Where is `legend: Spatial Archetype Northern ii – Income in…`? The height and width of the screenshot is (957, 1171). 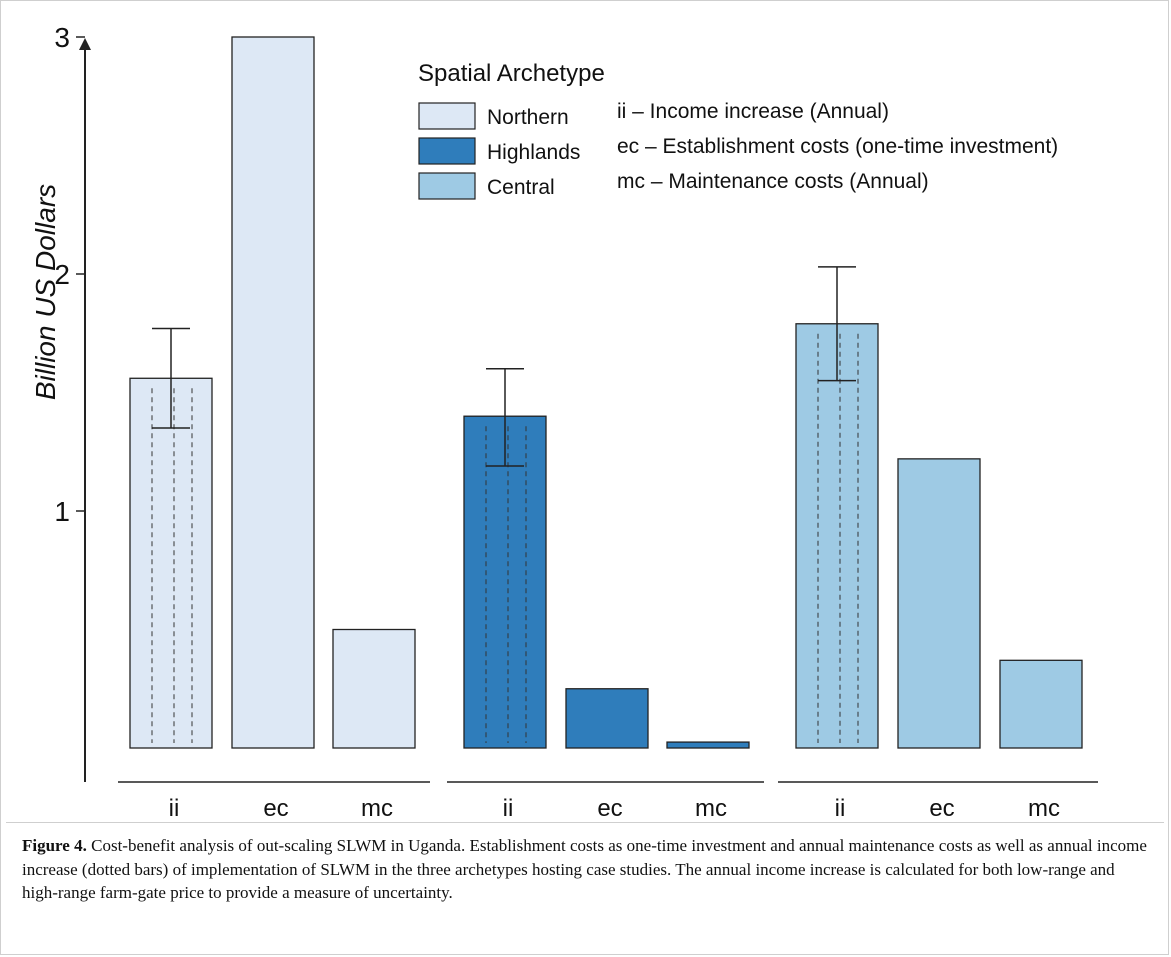 legend: Spatial Archetype Northern ii – Income in… is located at coordinates (738, 130).